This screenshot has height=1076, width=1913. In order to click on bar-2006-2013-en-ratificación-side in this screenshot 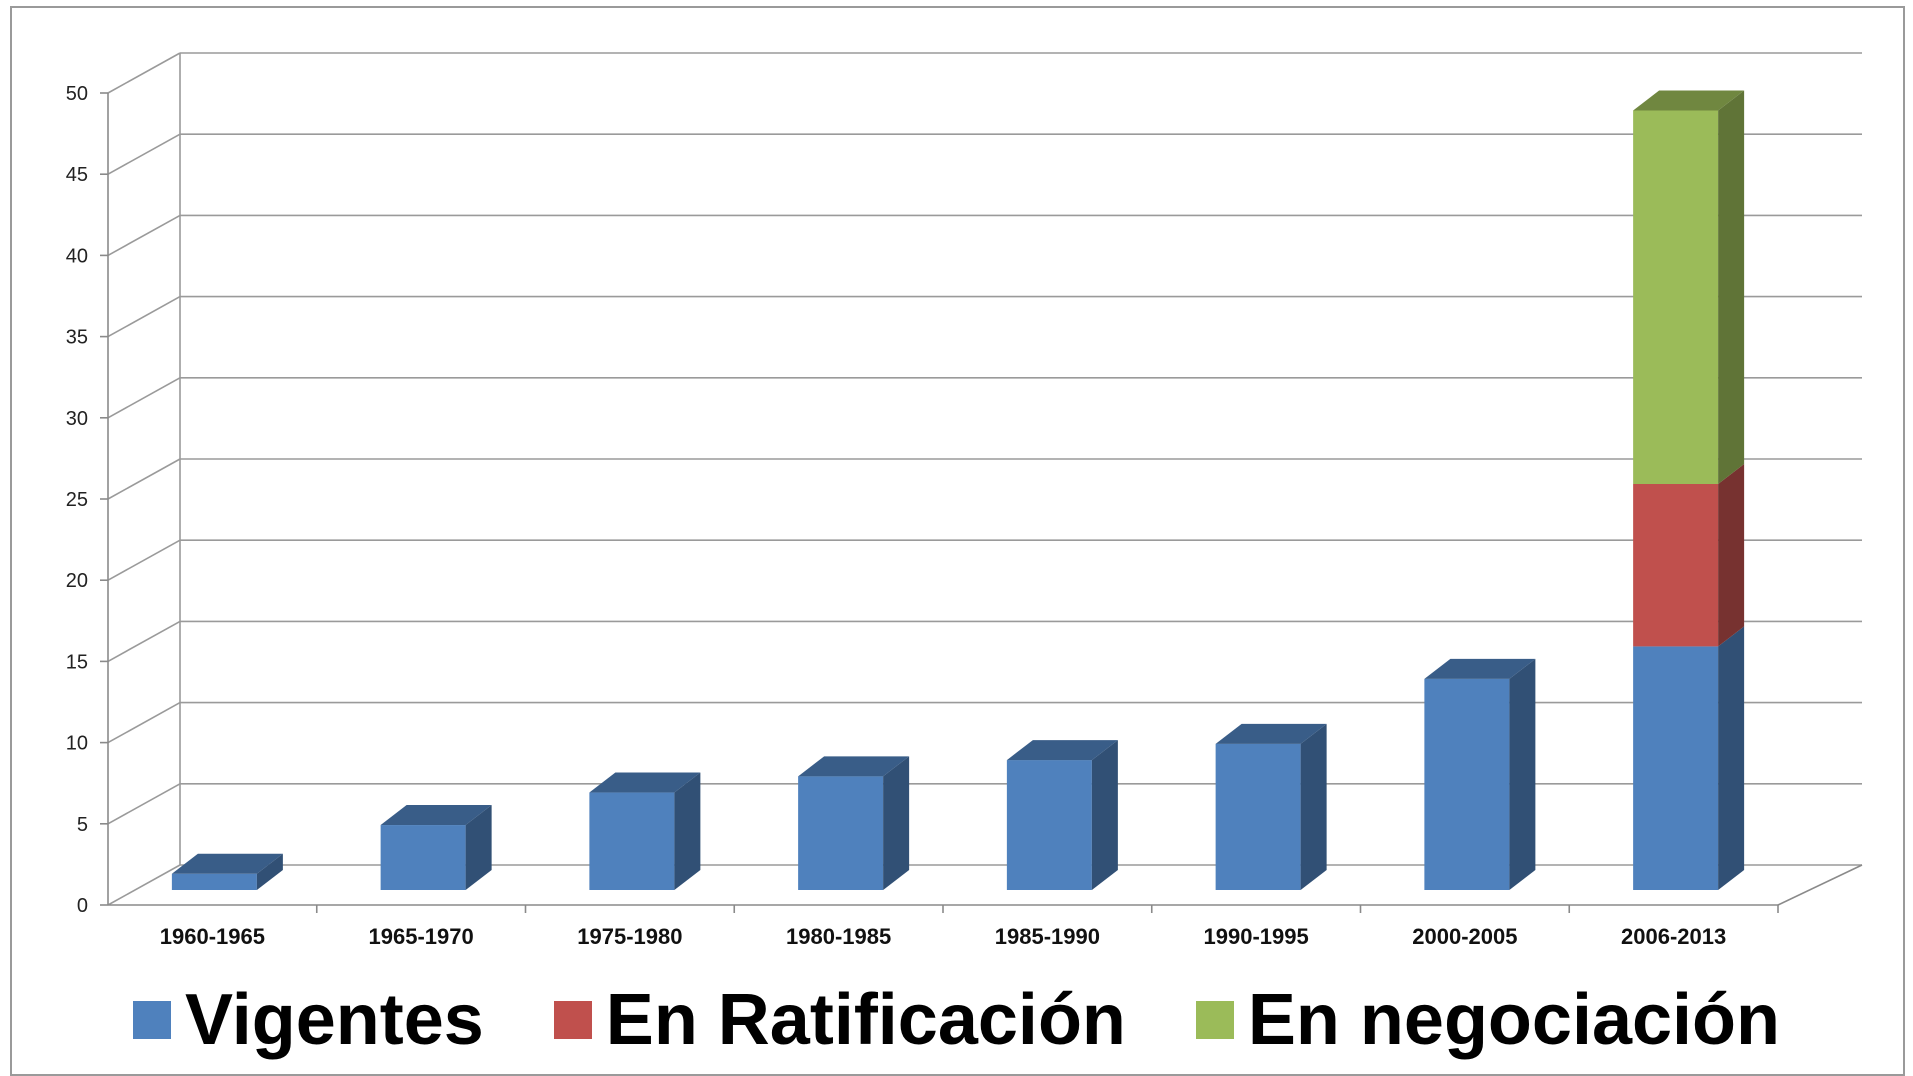, I will do `click(1731, 555)`.